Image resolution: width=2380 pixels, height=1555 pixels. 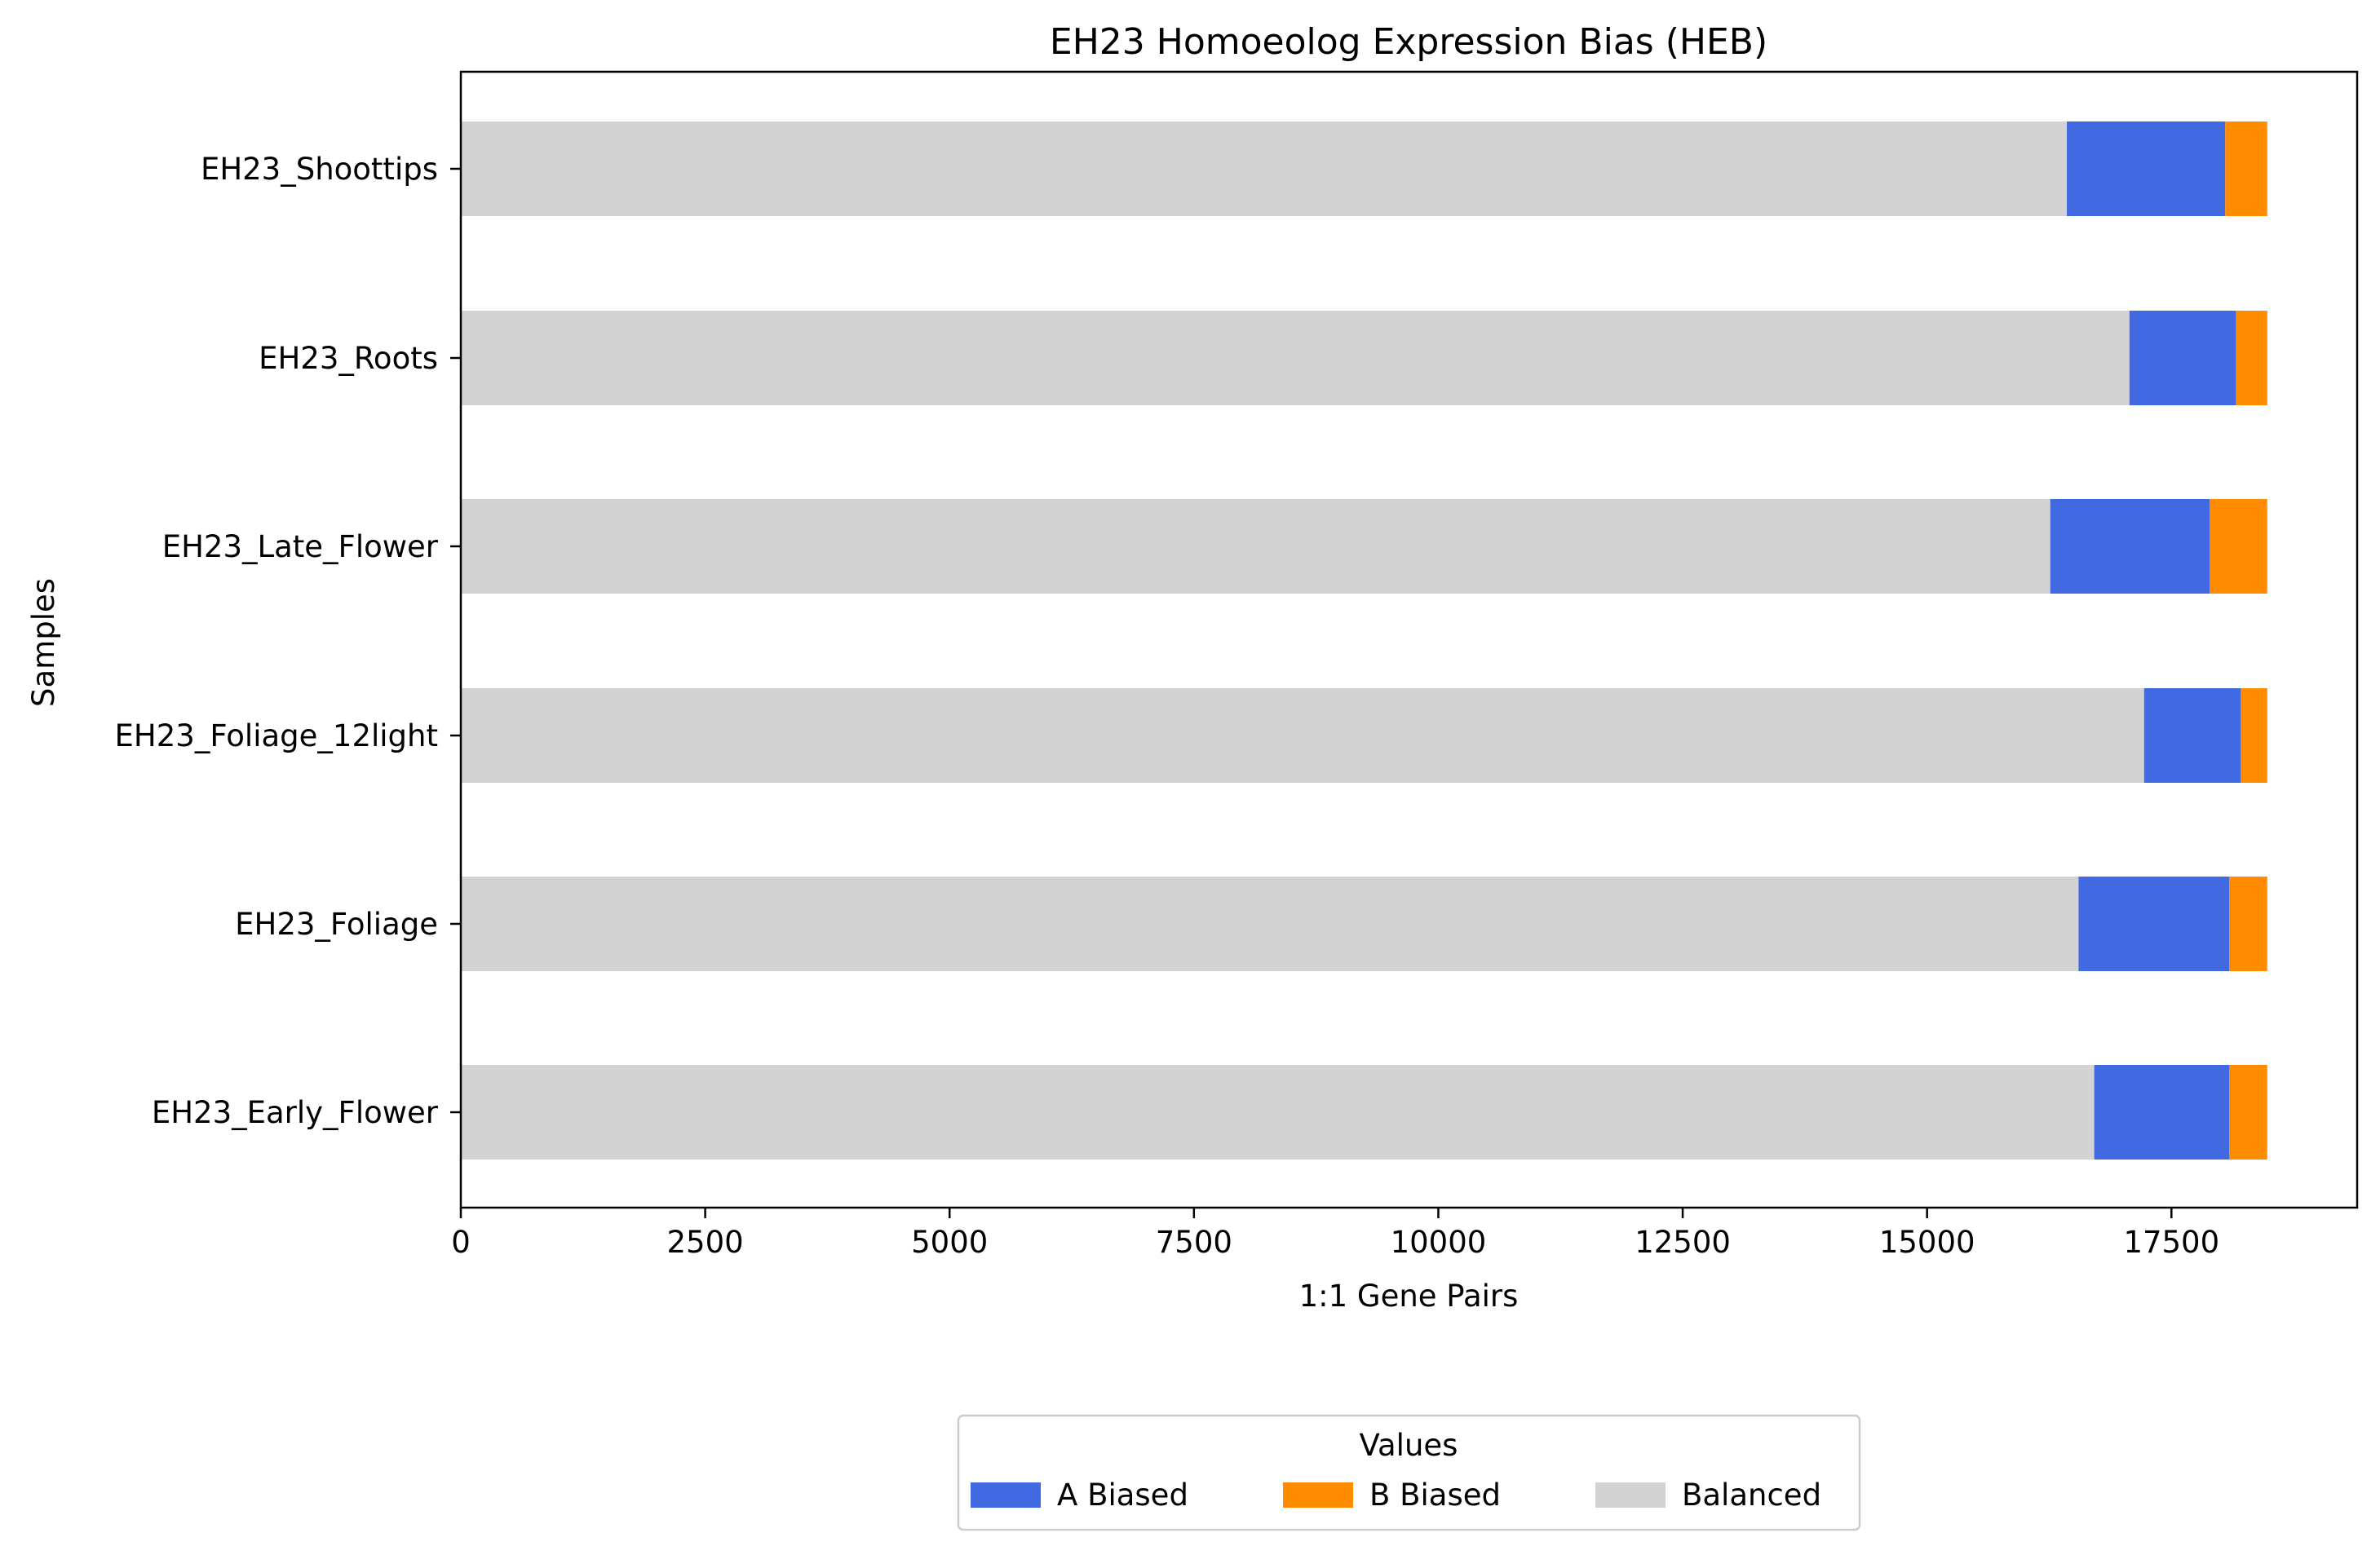 What do you see at coordinates (1270, 924) in the screenshot?
I see `bar-balanced-EH23_Foliage` at bounding box center [1270, 924].